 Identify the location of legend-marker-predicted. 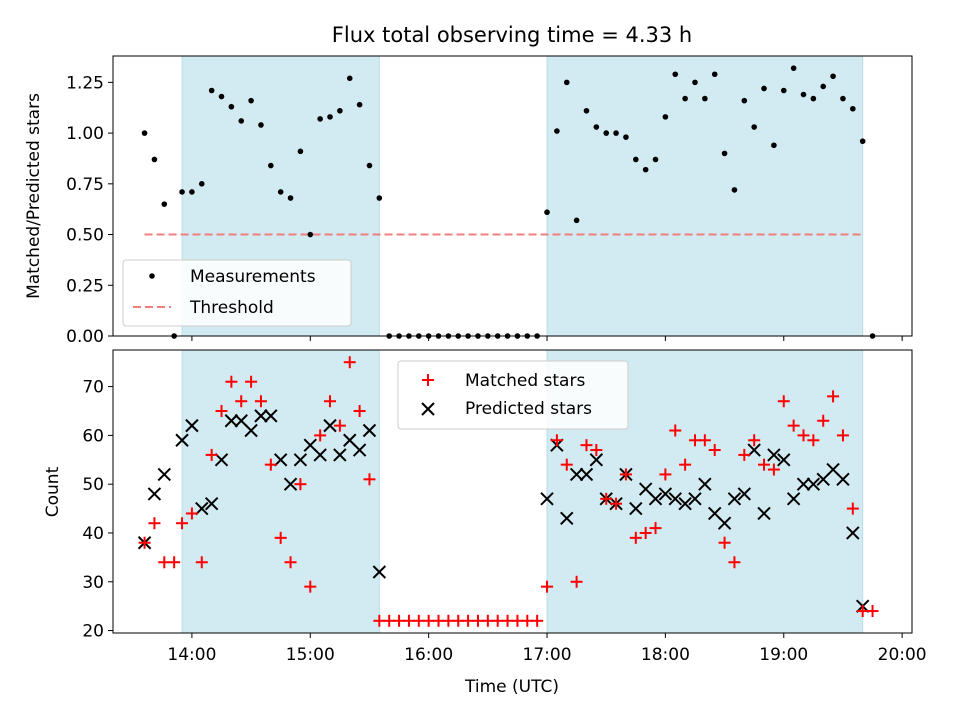
(428, 409).